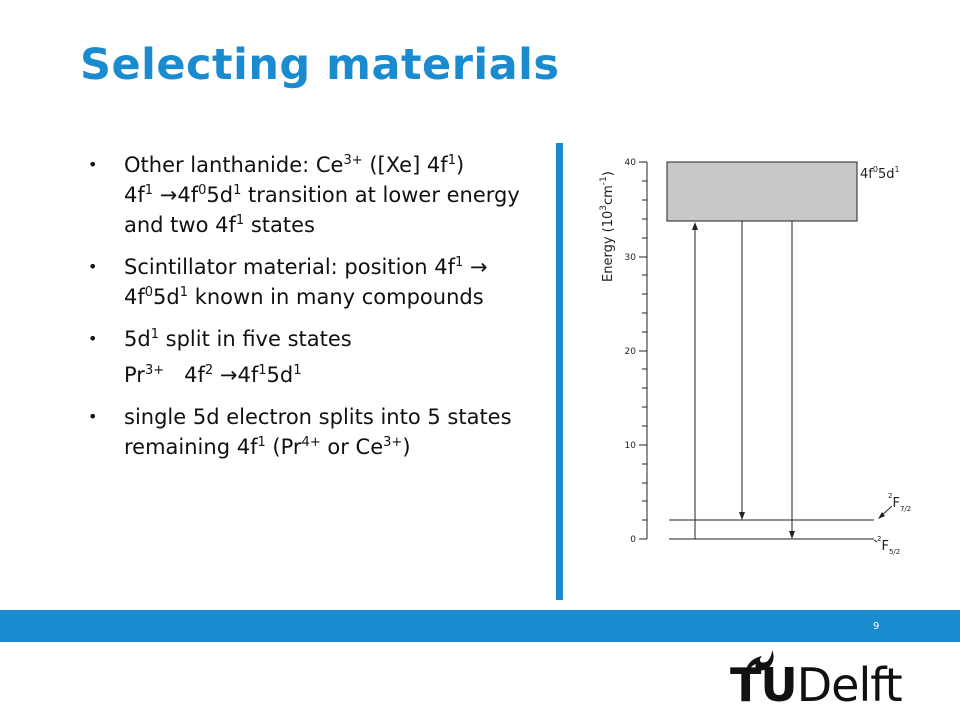  I want to click on tick-label: 20, so click(631, 352).